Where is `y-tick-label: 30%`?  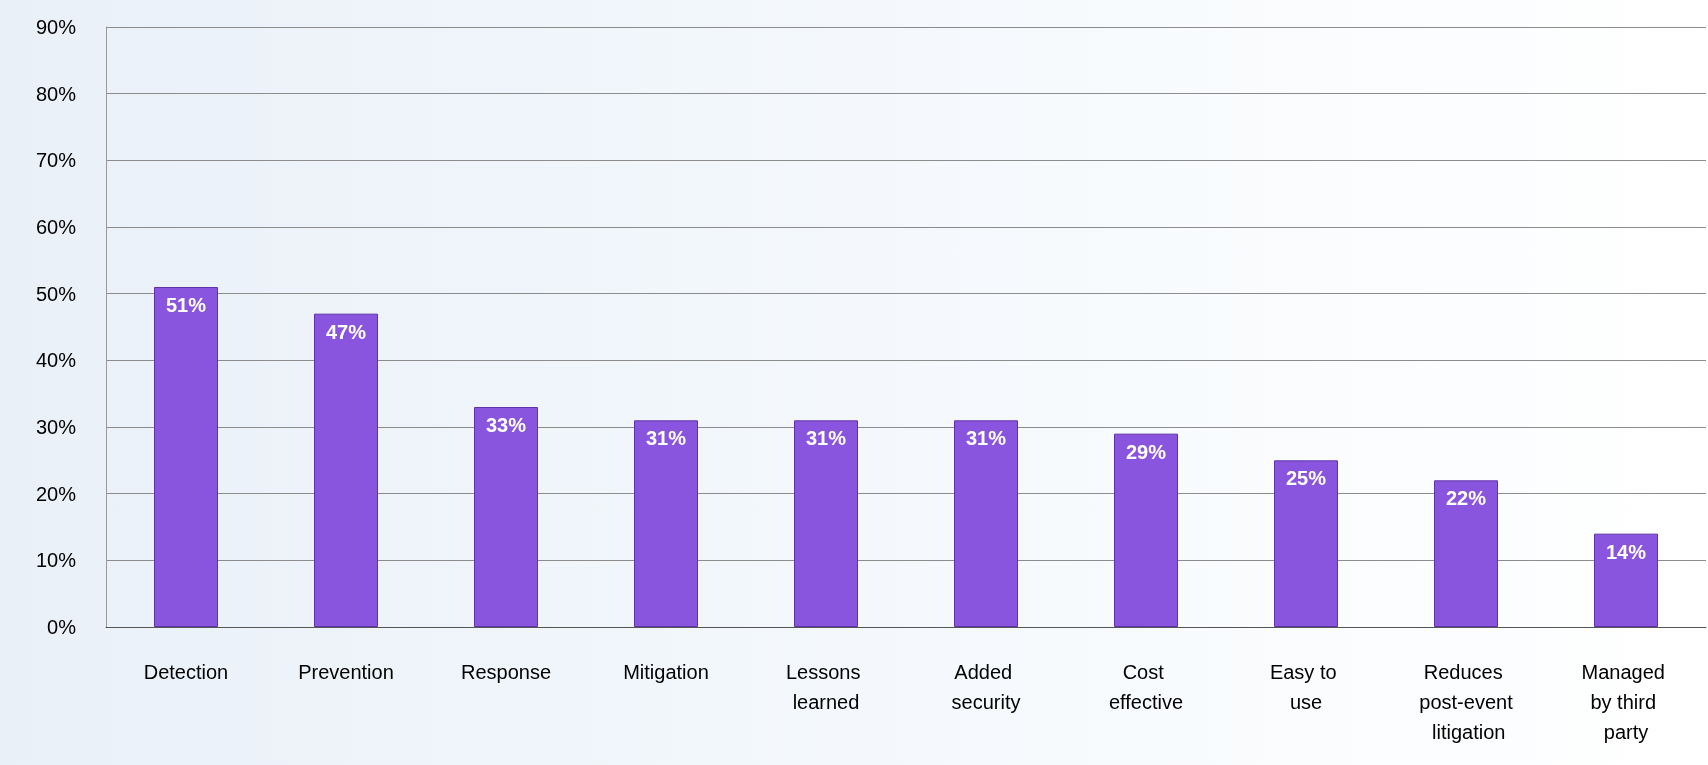 y-tick-label: 30% is located at coordinates (56, 427).